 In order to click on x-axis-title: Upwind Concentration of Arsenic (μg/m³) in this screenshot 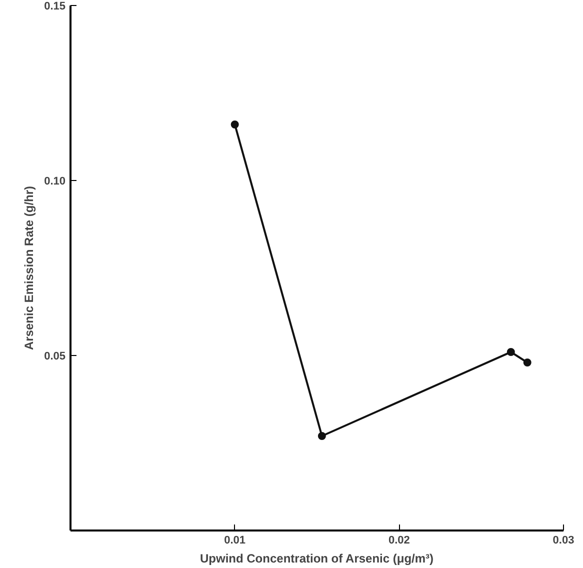, I will do `click(317, 559)`.